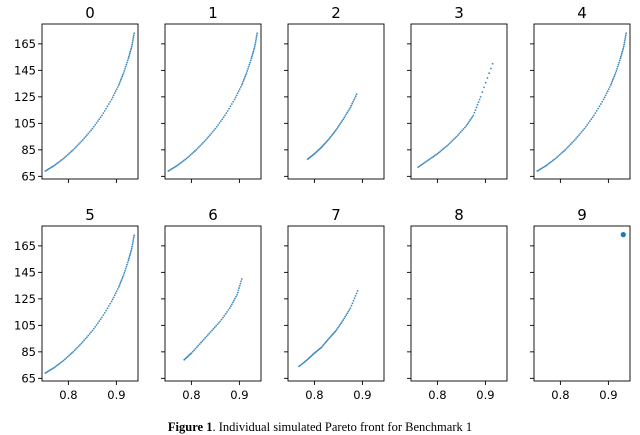  I want to click on y-tick-label: 125, so click(25, 97).